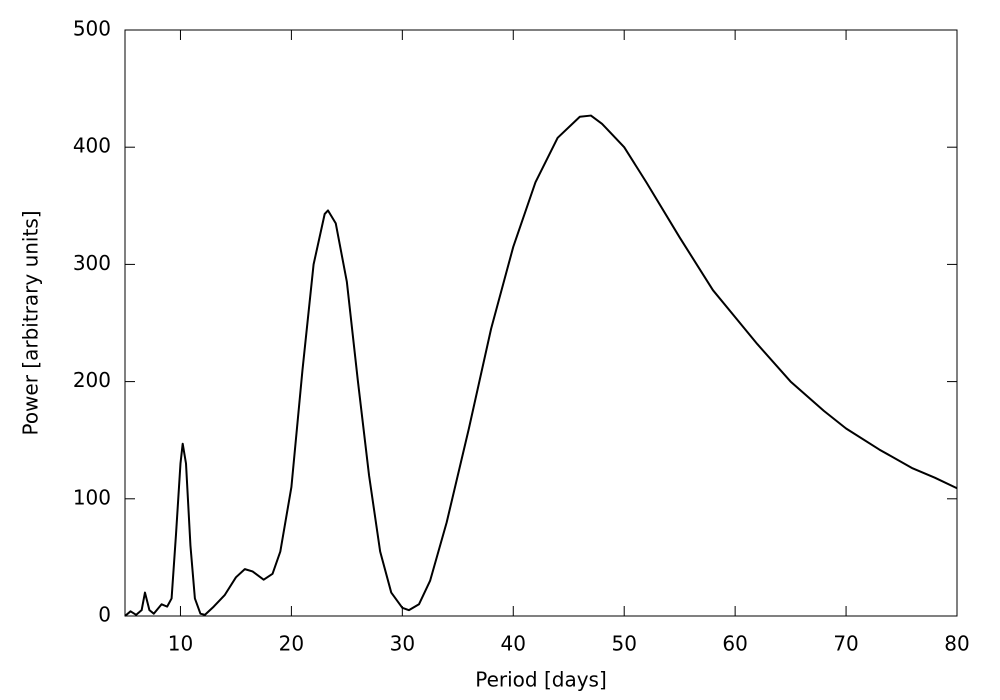 The height and width of the screenshot is (700, 1000). Describe the element at coordinates (623, 644) in the screenshot. I see `x-tick-label: 50` at that location.